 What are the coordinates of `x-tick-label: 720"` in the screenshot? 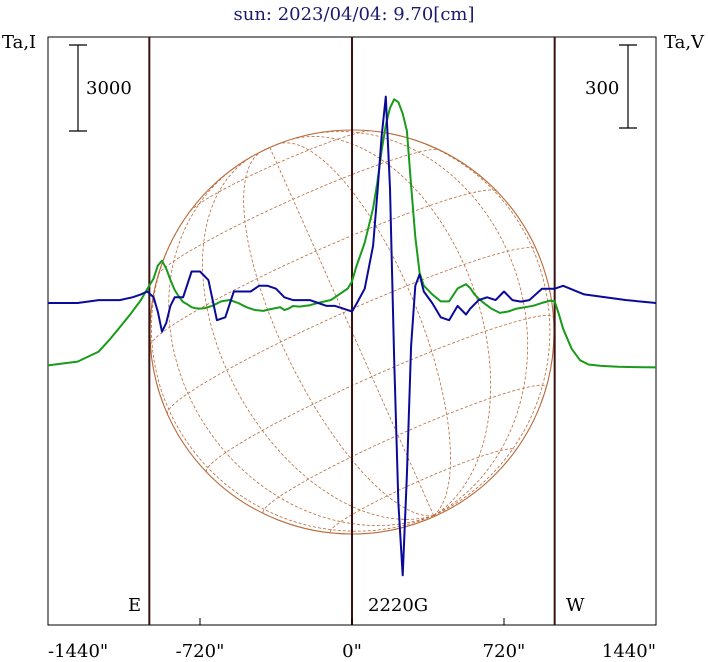 It's located at (504, 651).